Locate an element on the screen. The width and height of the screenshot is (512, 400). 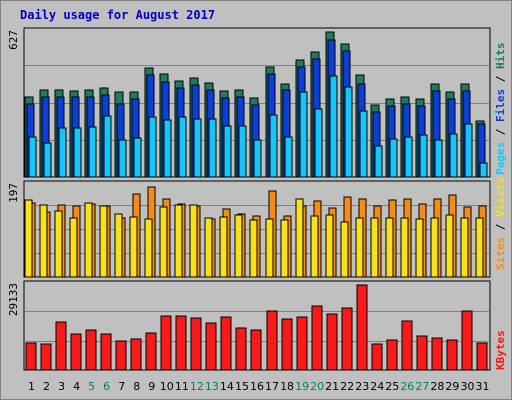
side-label-sites-visits: Sites / Visits is located at coordinates (500, 223).